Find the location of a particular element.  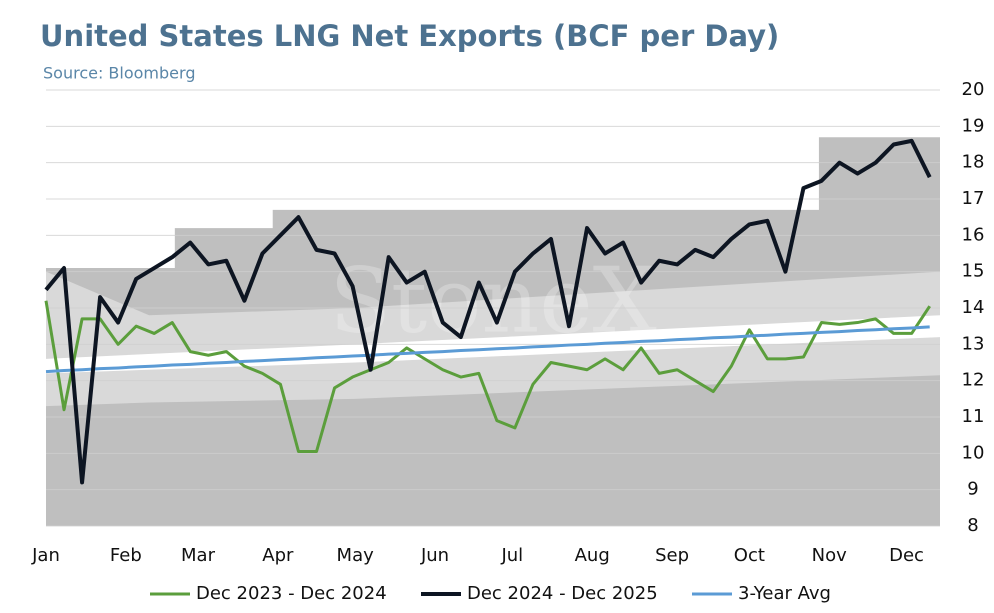

watermark: StoneX is located at coordinates (492, 300).